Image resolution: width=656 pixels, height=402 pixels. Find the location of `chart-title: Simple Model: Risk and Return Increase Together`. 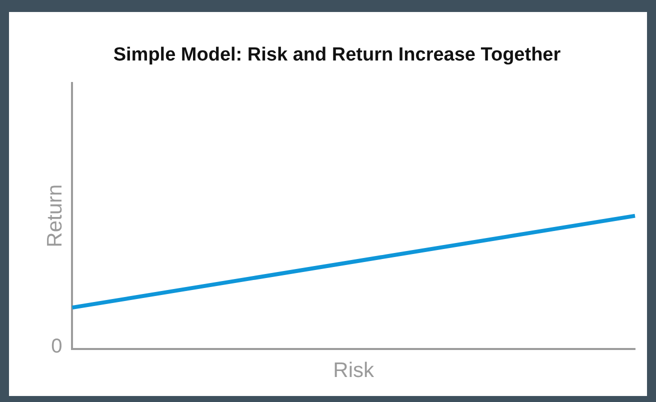

chart-title: Simple Model: Risk and Return Increase Together is located at coordinates (337, 55).